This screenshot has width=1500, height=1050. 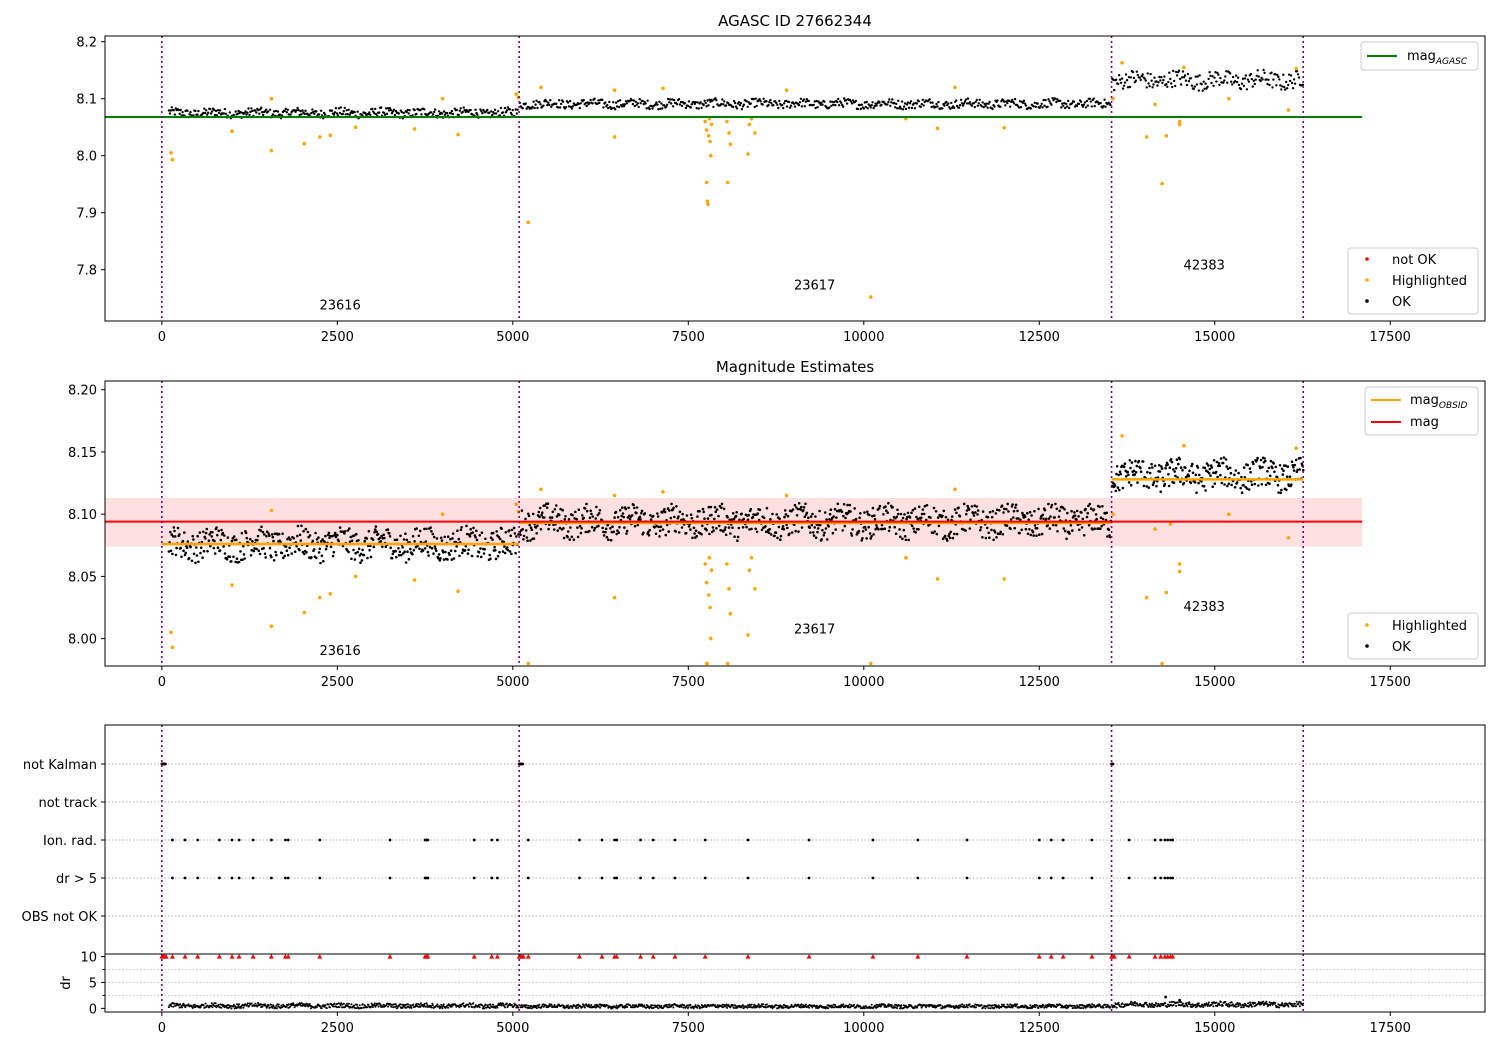 What do you see at coordinates (1367, 646) in the screenshot?
I see `legend-marker` at bounding box center [1367, 646].